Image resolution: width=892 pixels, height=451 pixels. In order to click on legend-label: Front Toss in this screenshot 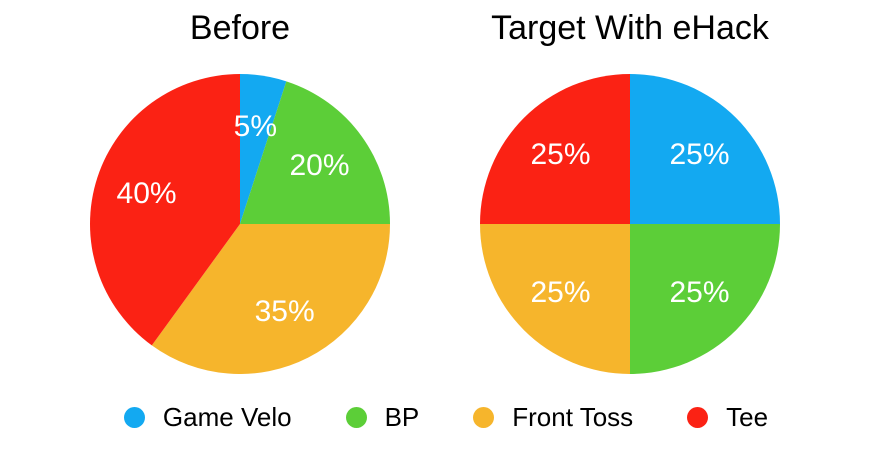, I will do `click(573, 417)`.